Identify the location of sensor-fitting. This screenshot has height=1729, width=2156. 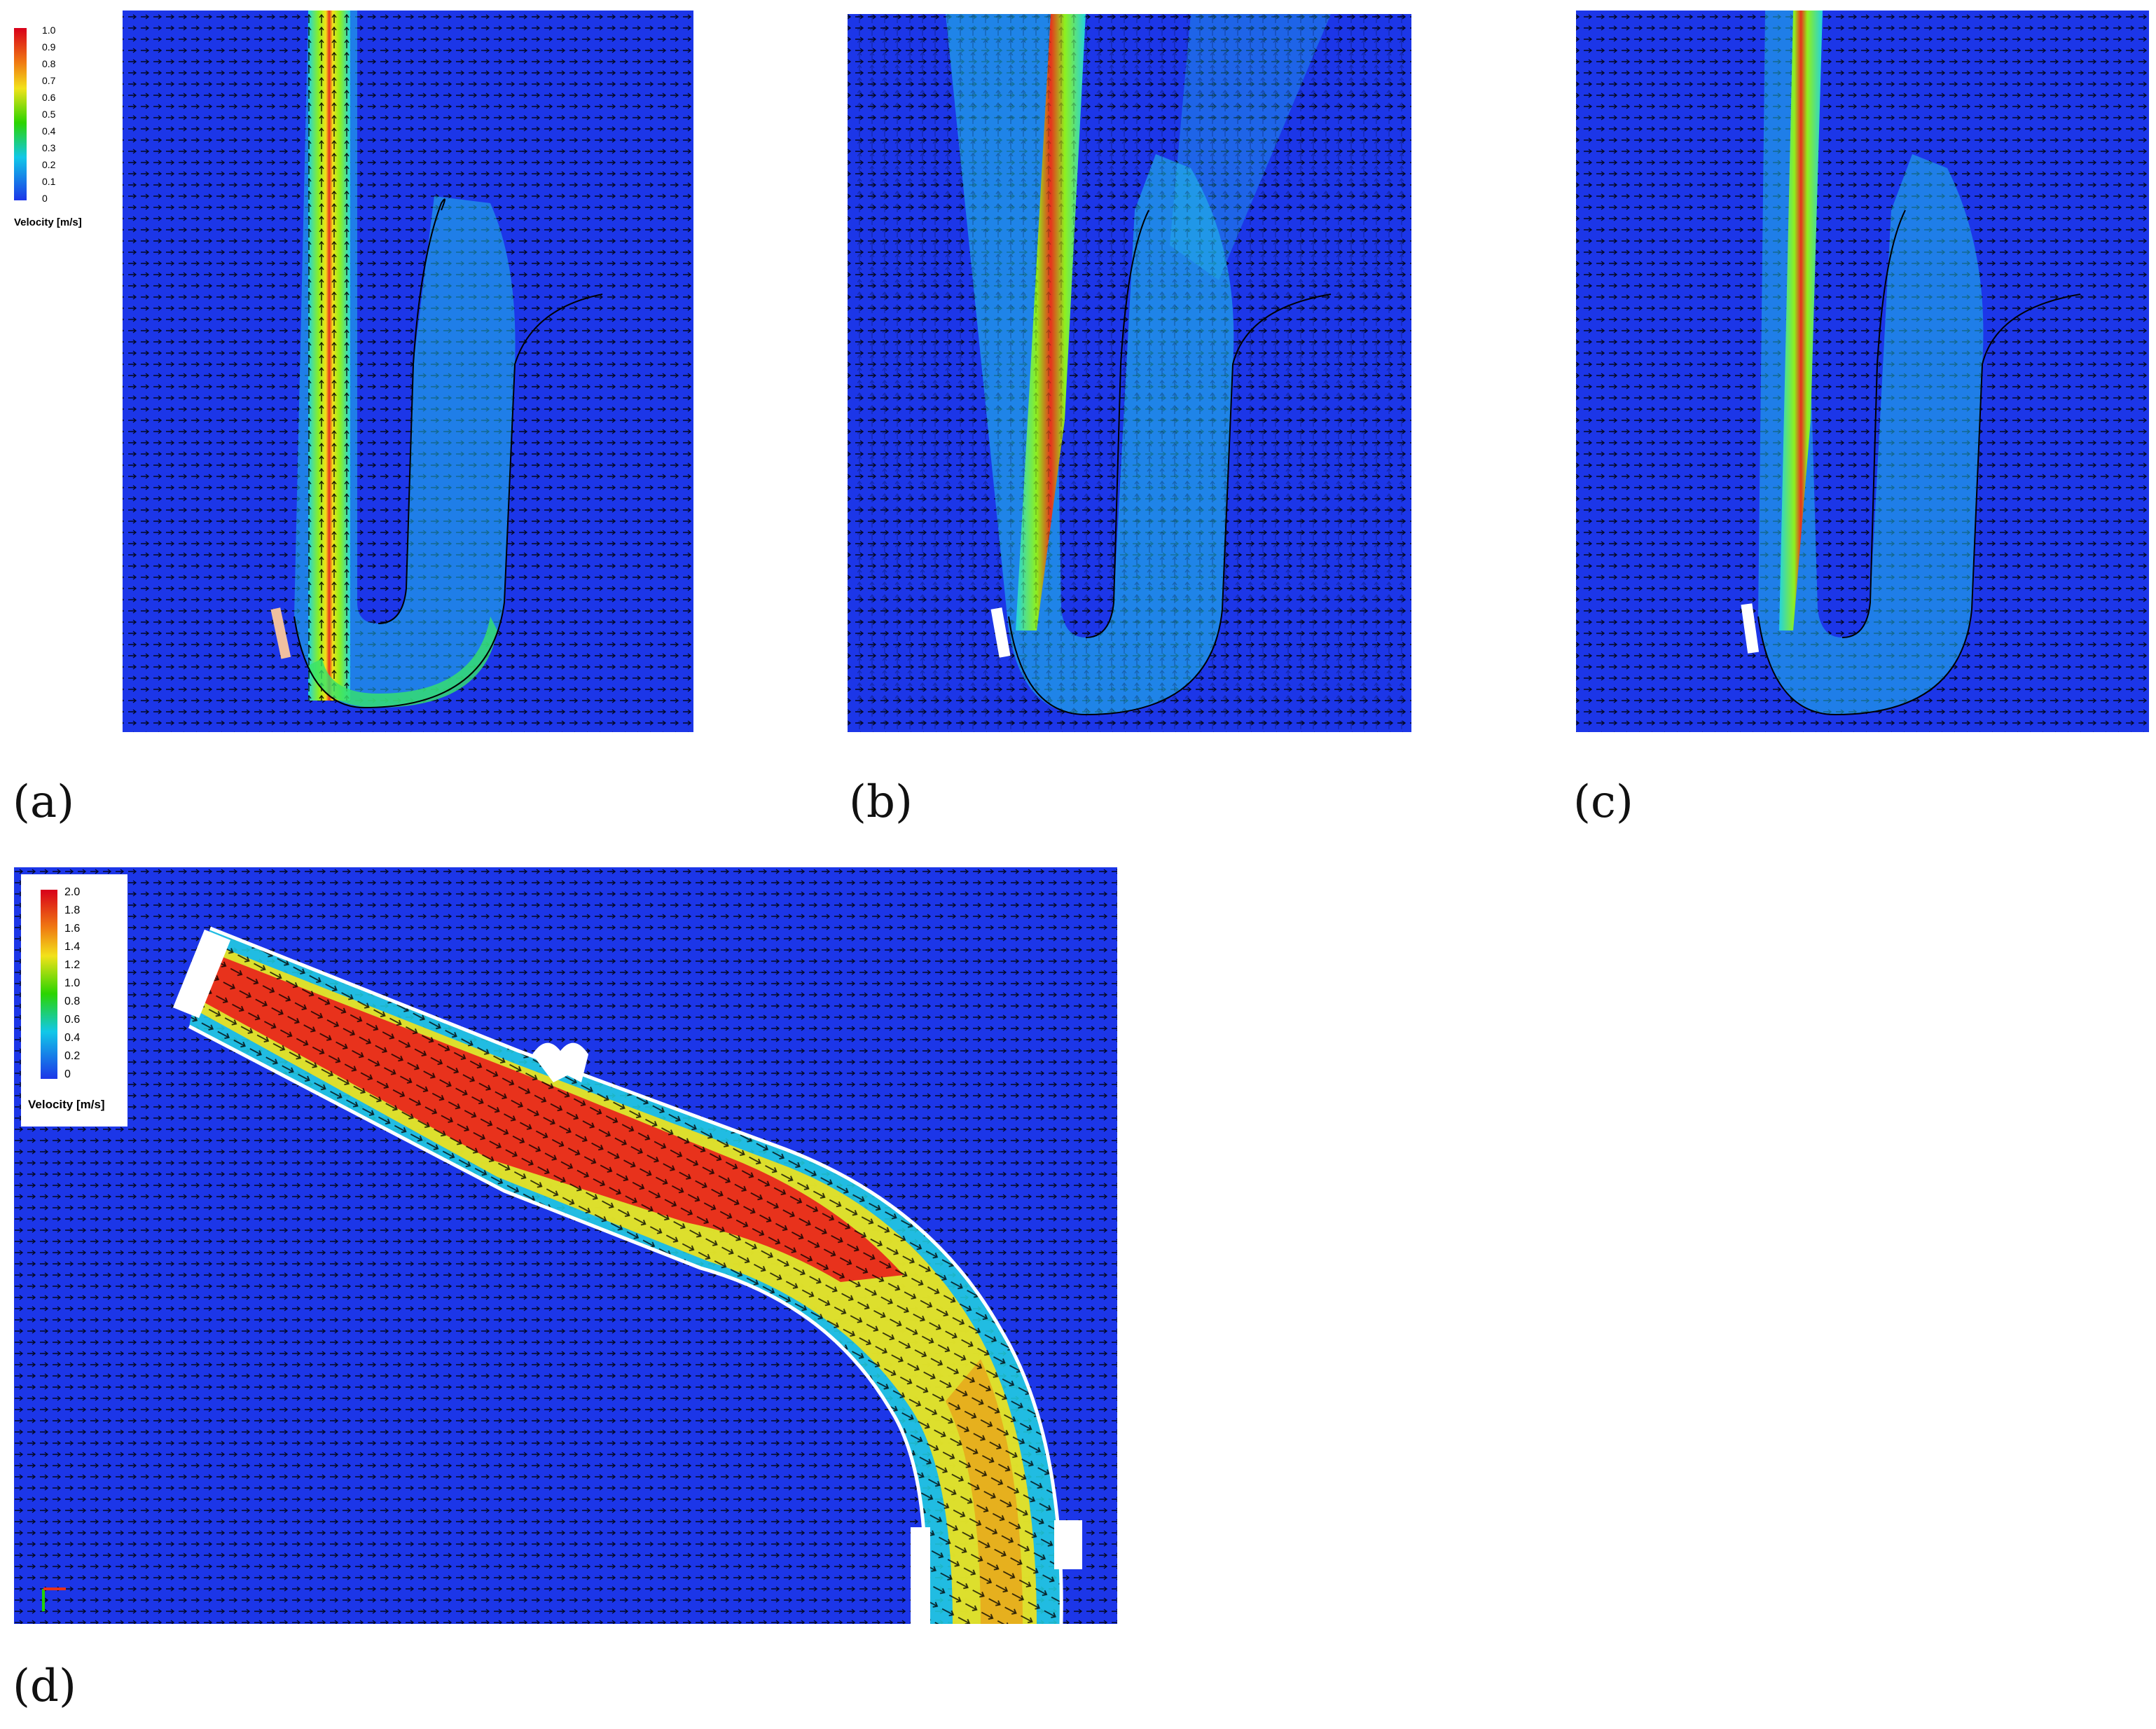
(560, 1062).